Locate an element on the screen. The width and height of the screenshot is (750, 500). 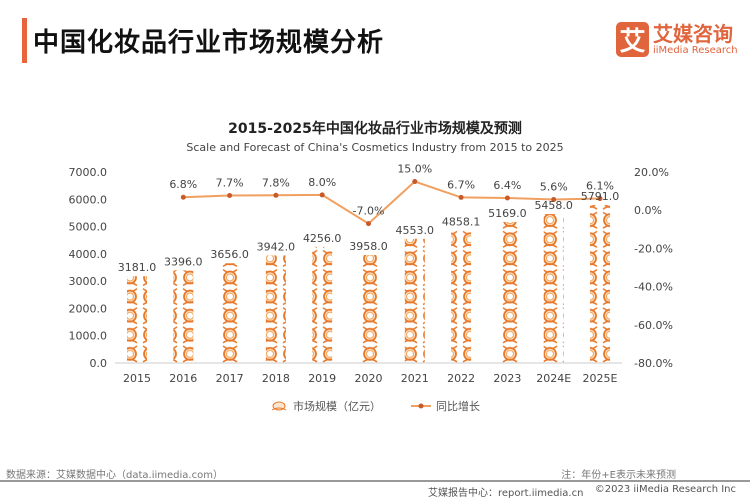
bar-label: 3396.0 is located at coordinates (183, 261).